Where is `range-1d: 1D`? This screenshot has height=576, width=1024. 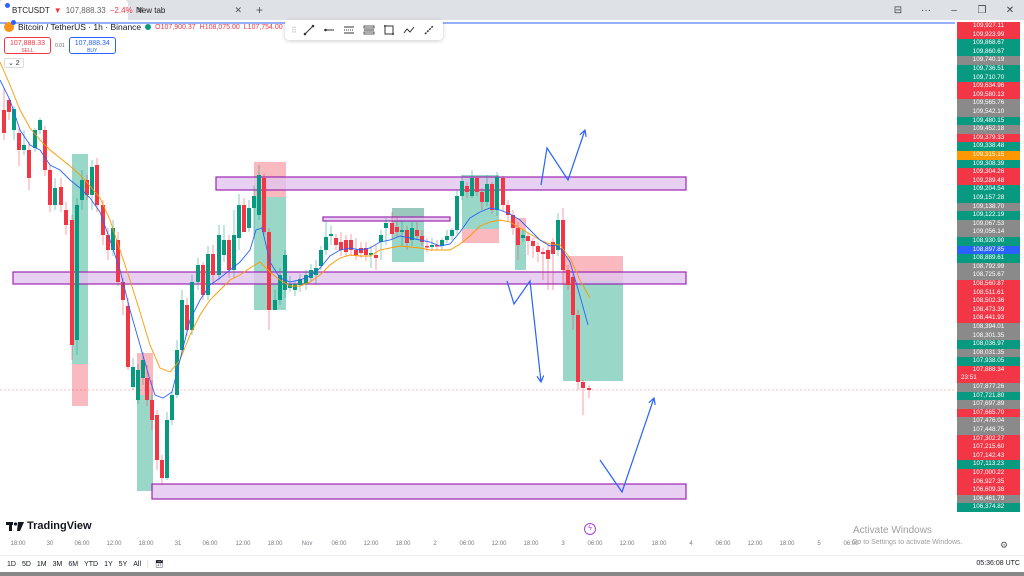 range-1d: 1D is located at coordinates (11, 564).